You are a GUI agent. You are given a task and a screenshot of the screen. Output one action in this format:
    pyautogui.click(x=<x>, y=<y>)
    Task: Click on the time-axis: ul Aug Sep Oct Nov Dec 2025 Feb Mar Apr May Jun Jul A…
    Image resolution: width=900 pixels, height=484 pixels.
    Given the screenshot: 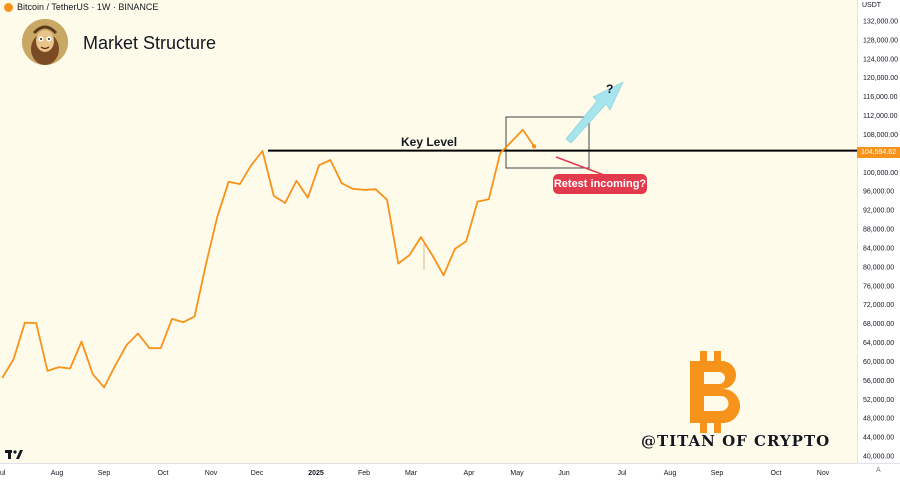 What is the action you would take?
    pyautogui.click(x=450, y=471)
    